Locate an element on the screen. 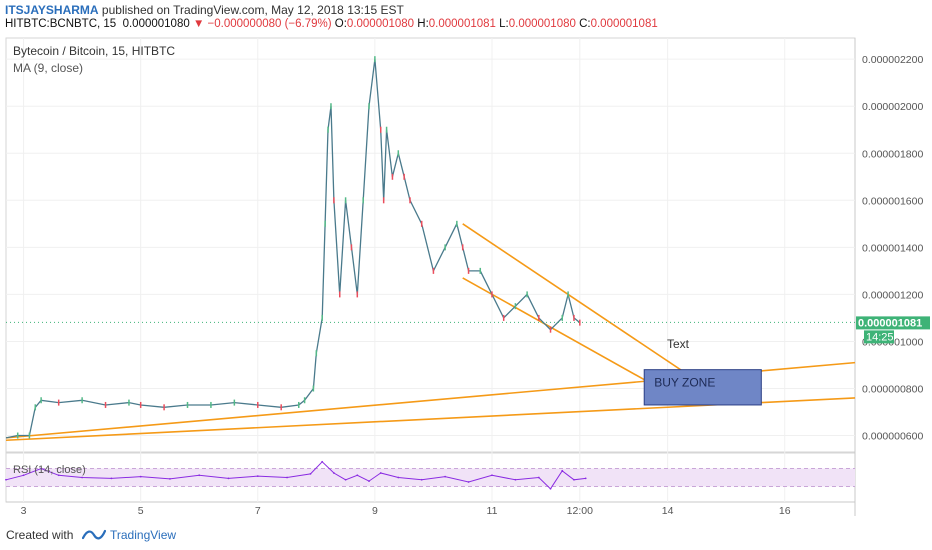 Image resolution: width=932 pixels, height=550 pixels. x-tick-label: 12:00 is located at coordinates (580, 511).